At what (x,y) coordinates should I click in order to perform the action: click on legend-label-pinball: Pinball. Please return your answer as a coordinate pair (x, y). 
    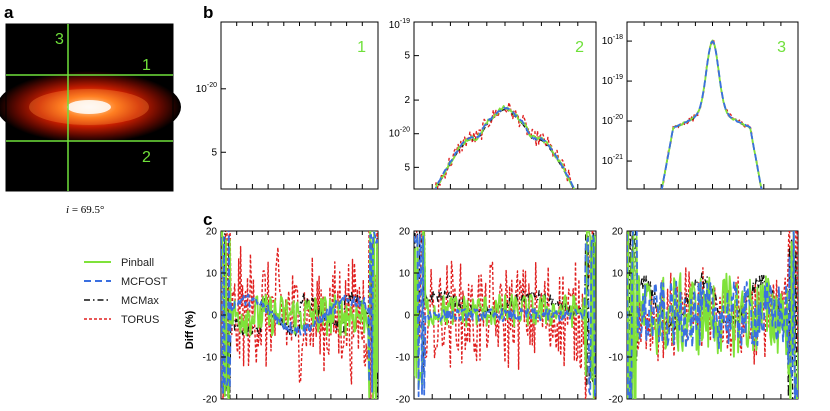
    Looking at the image, I should click on (137, 263).